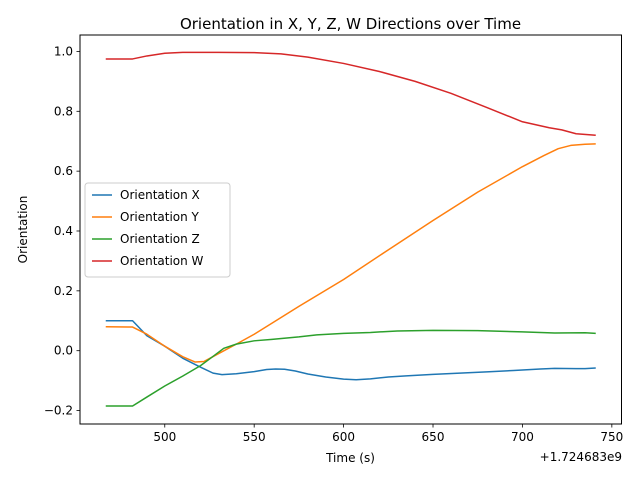 Image resolution: width=640 pixels, height=480 pixels. What do you see at coordinates (63, 171) in the screenshot?
I see `y-tick-label: 0.6` at bounding box center [63, 171].